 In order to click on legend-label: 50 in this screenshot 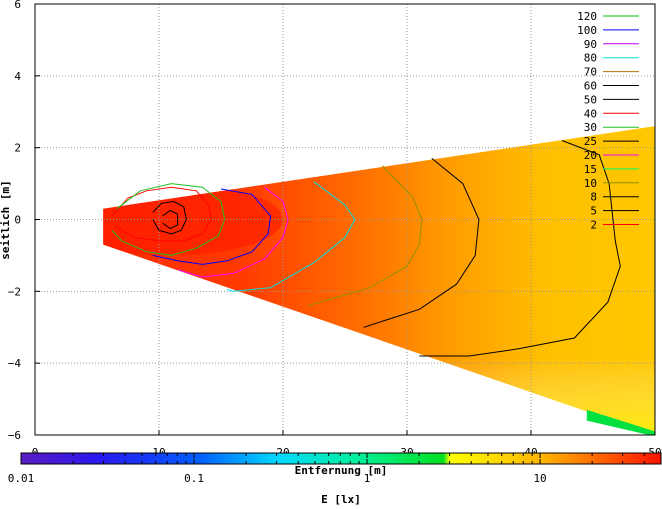, I will do `click(590, 99)`.